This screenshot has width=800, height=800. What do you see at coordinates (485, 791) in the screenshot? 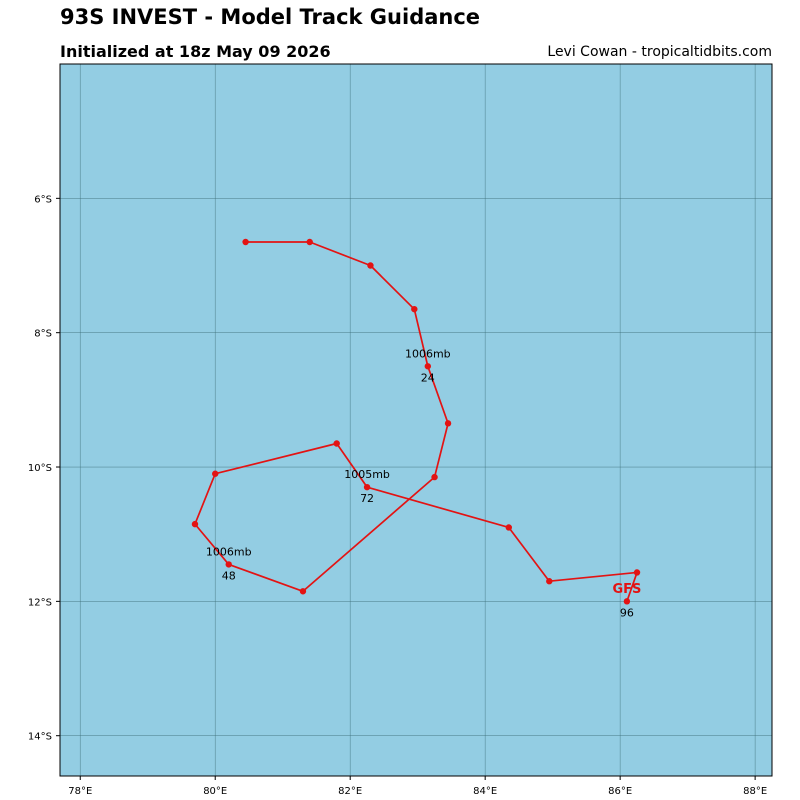
I see `x-tick-label: 84°E` at bounding box center [485, 791].